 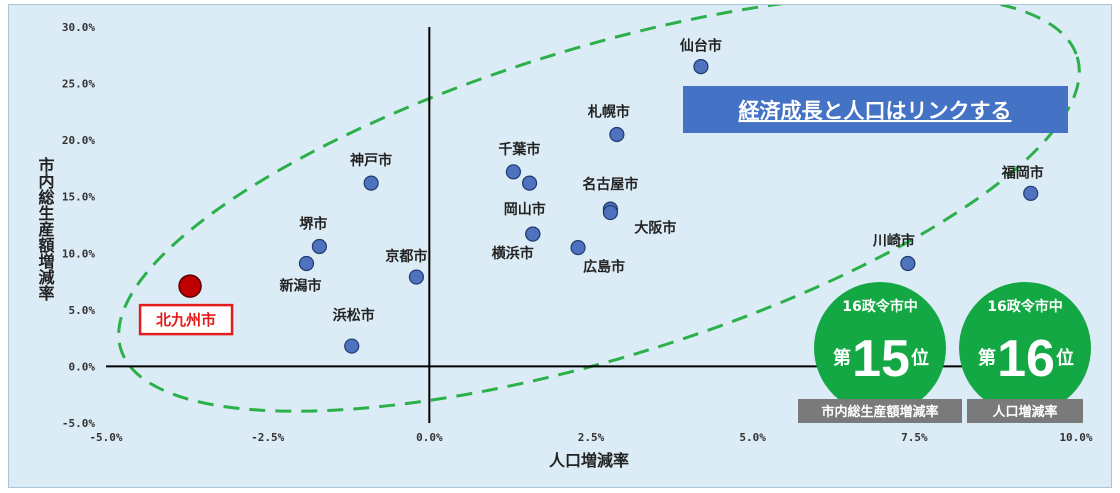 I want to click on highlight-label-box, so click(x=186, y=319).